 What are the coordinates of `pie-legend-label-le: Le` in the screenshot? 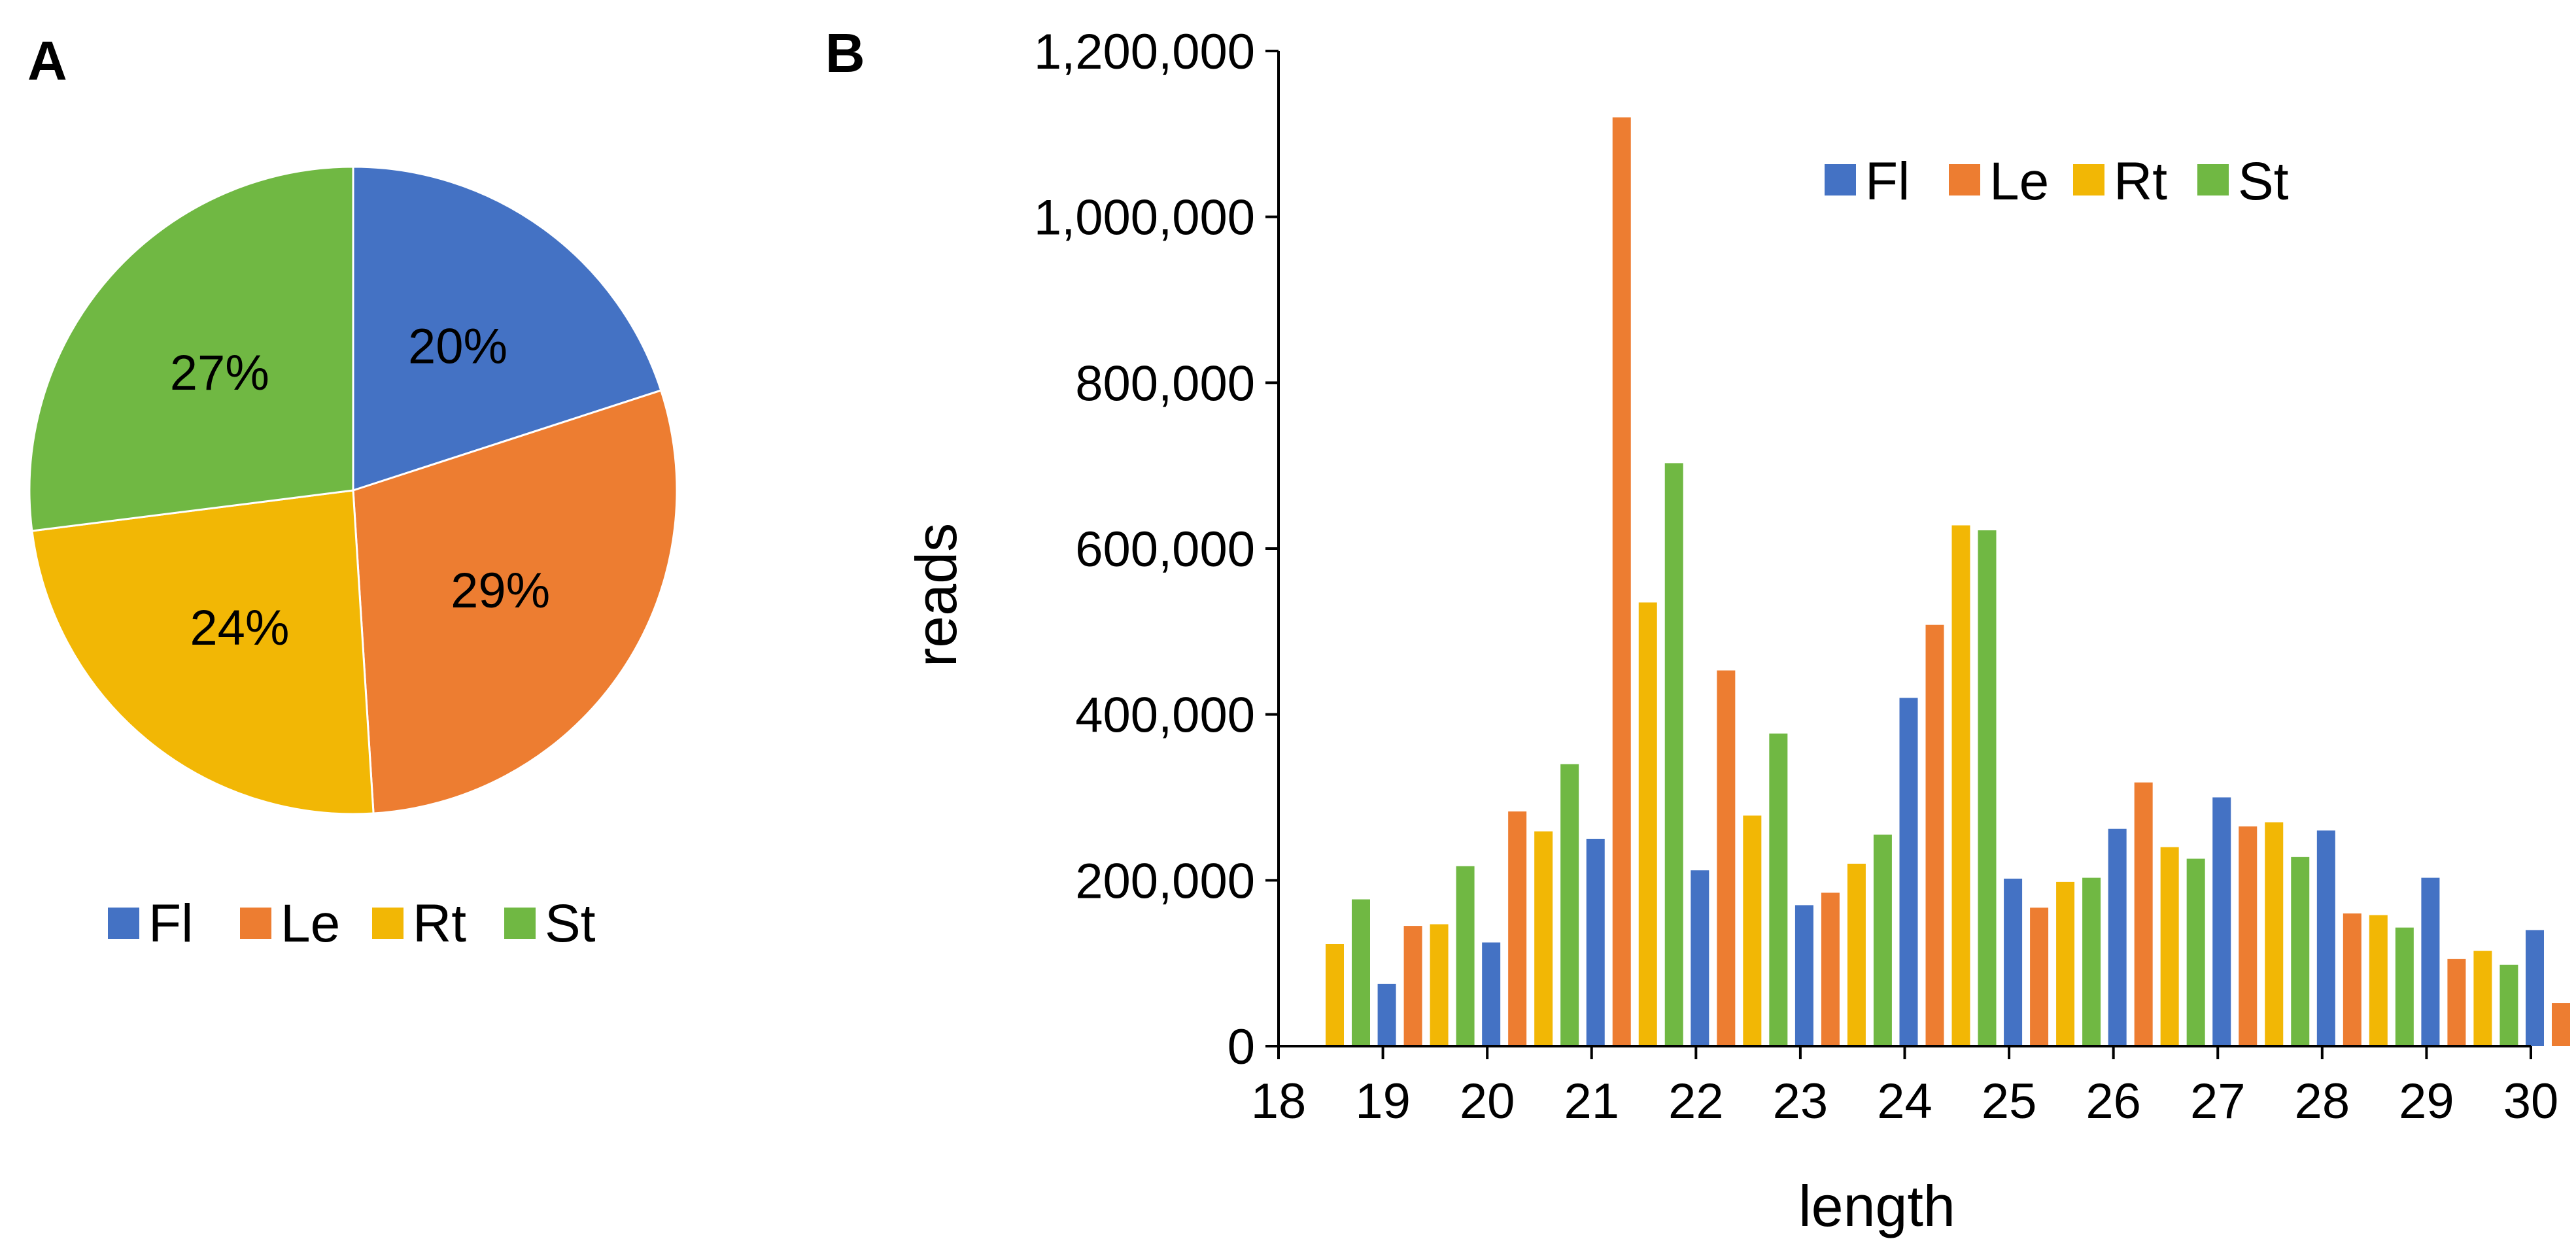 It's located at (311, 923).